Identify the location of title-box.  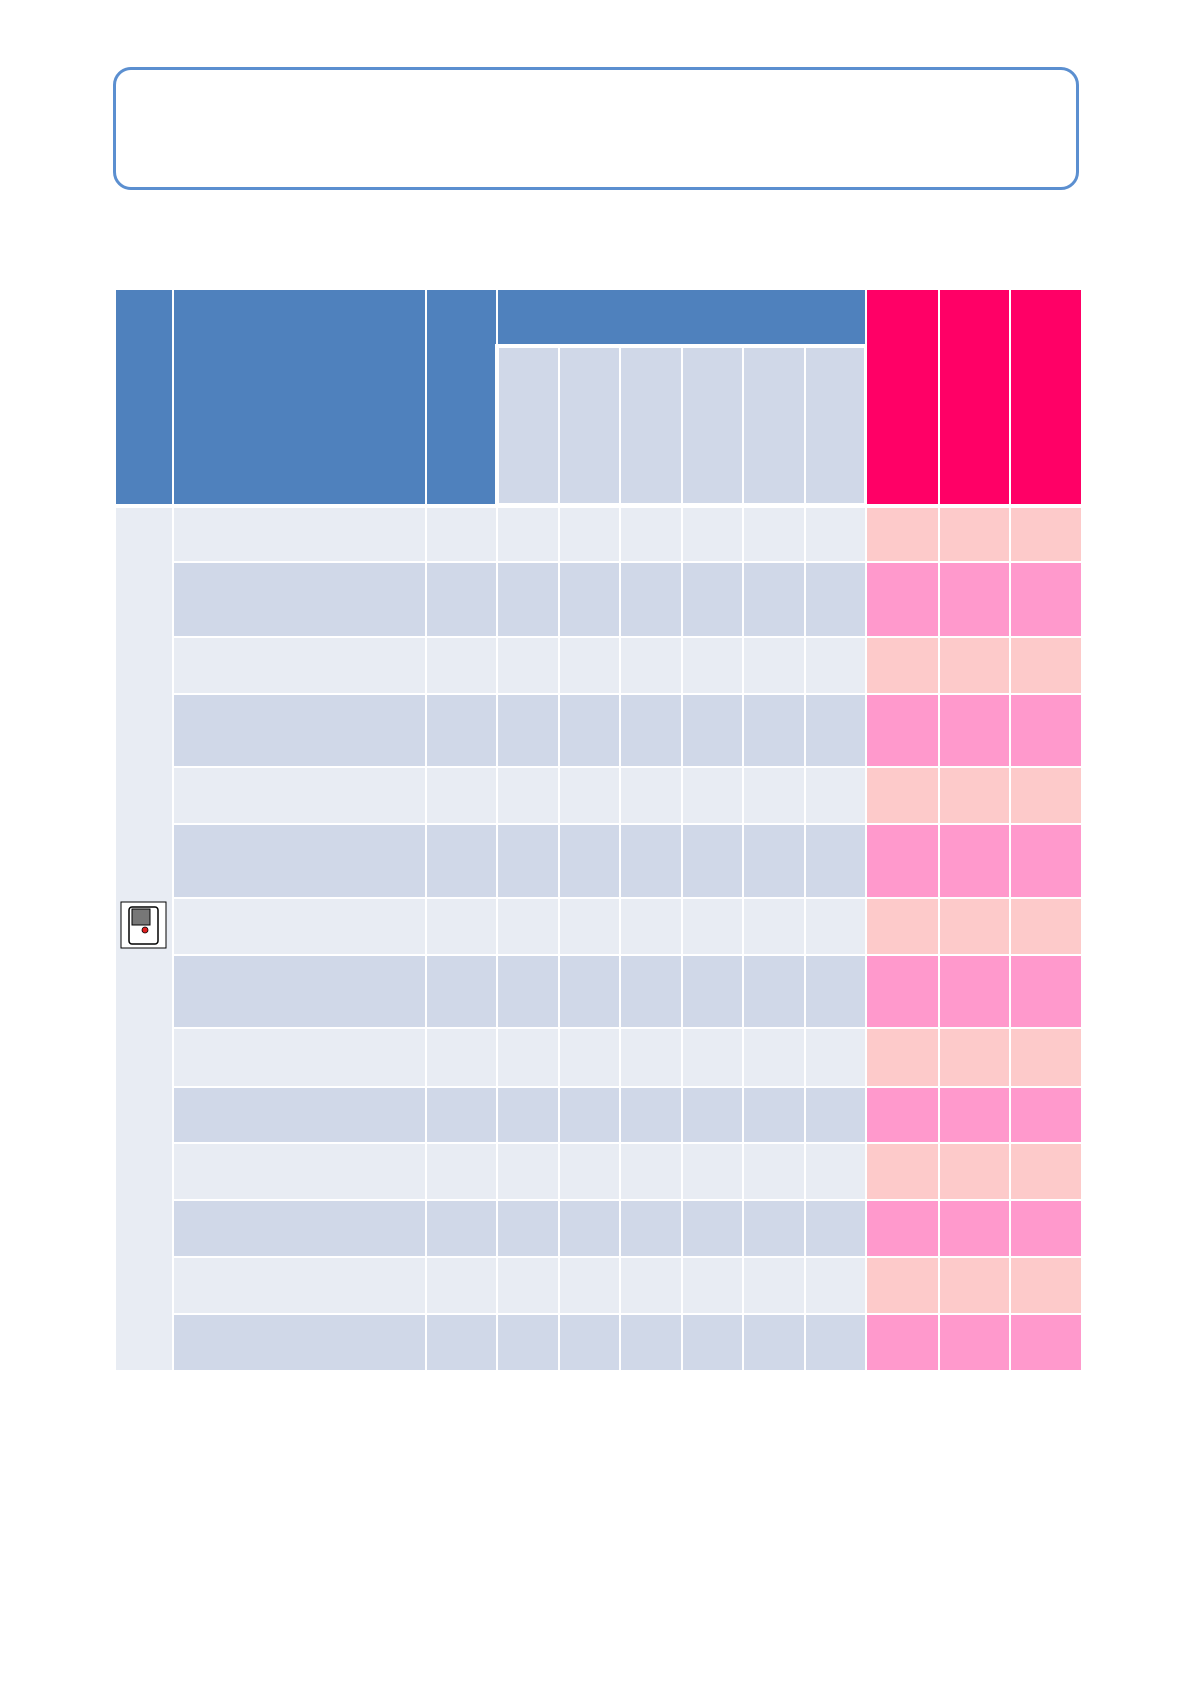
(596, 128).